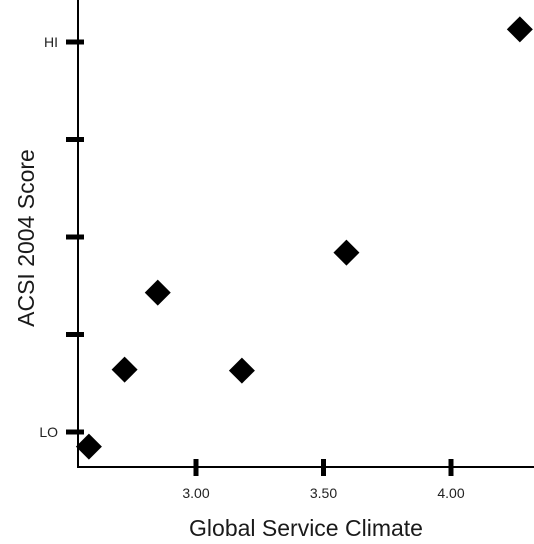 The image size is (534, 544). Describe the element at coordinates (51, 42) in the screenshot. I see `y-tick-label: HI` at that location.